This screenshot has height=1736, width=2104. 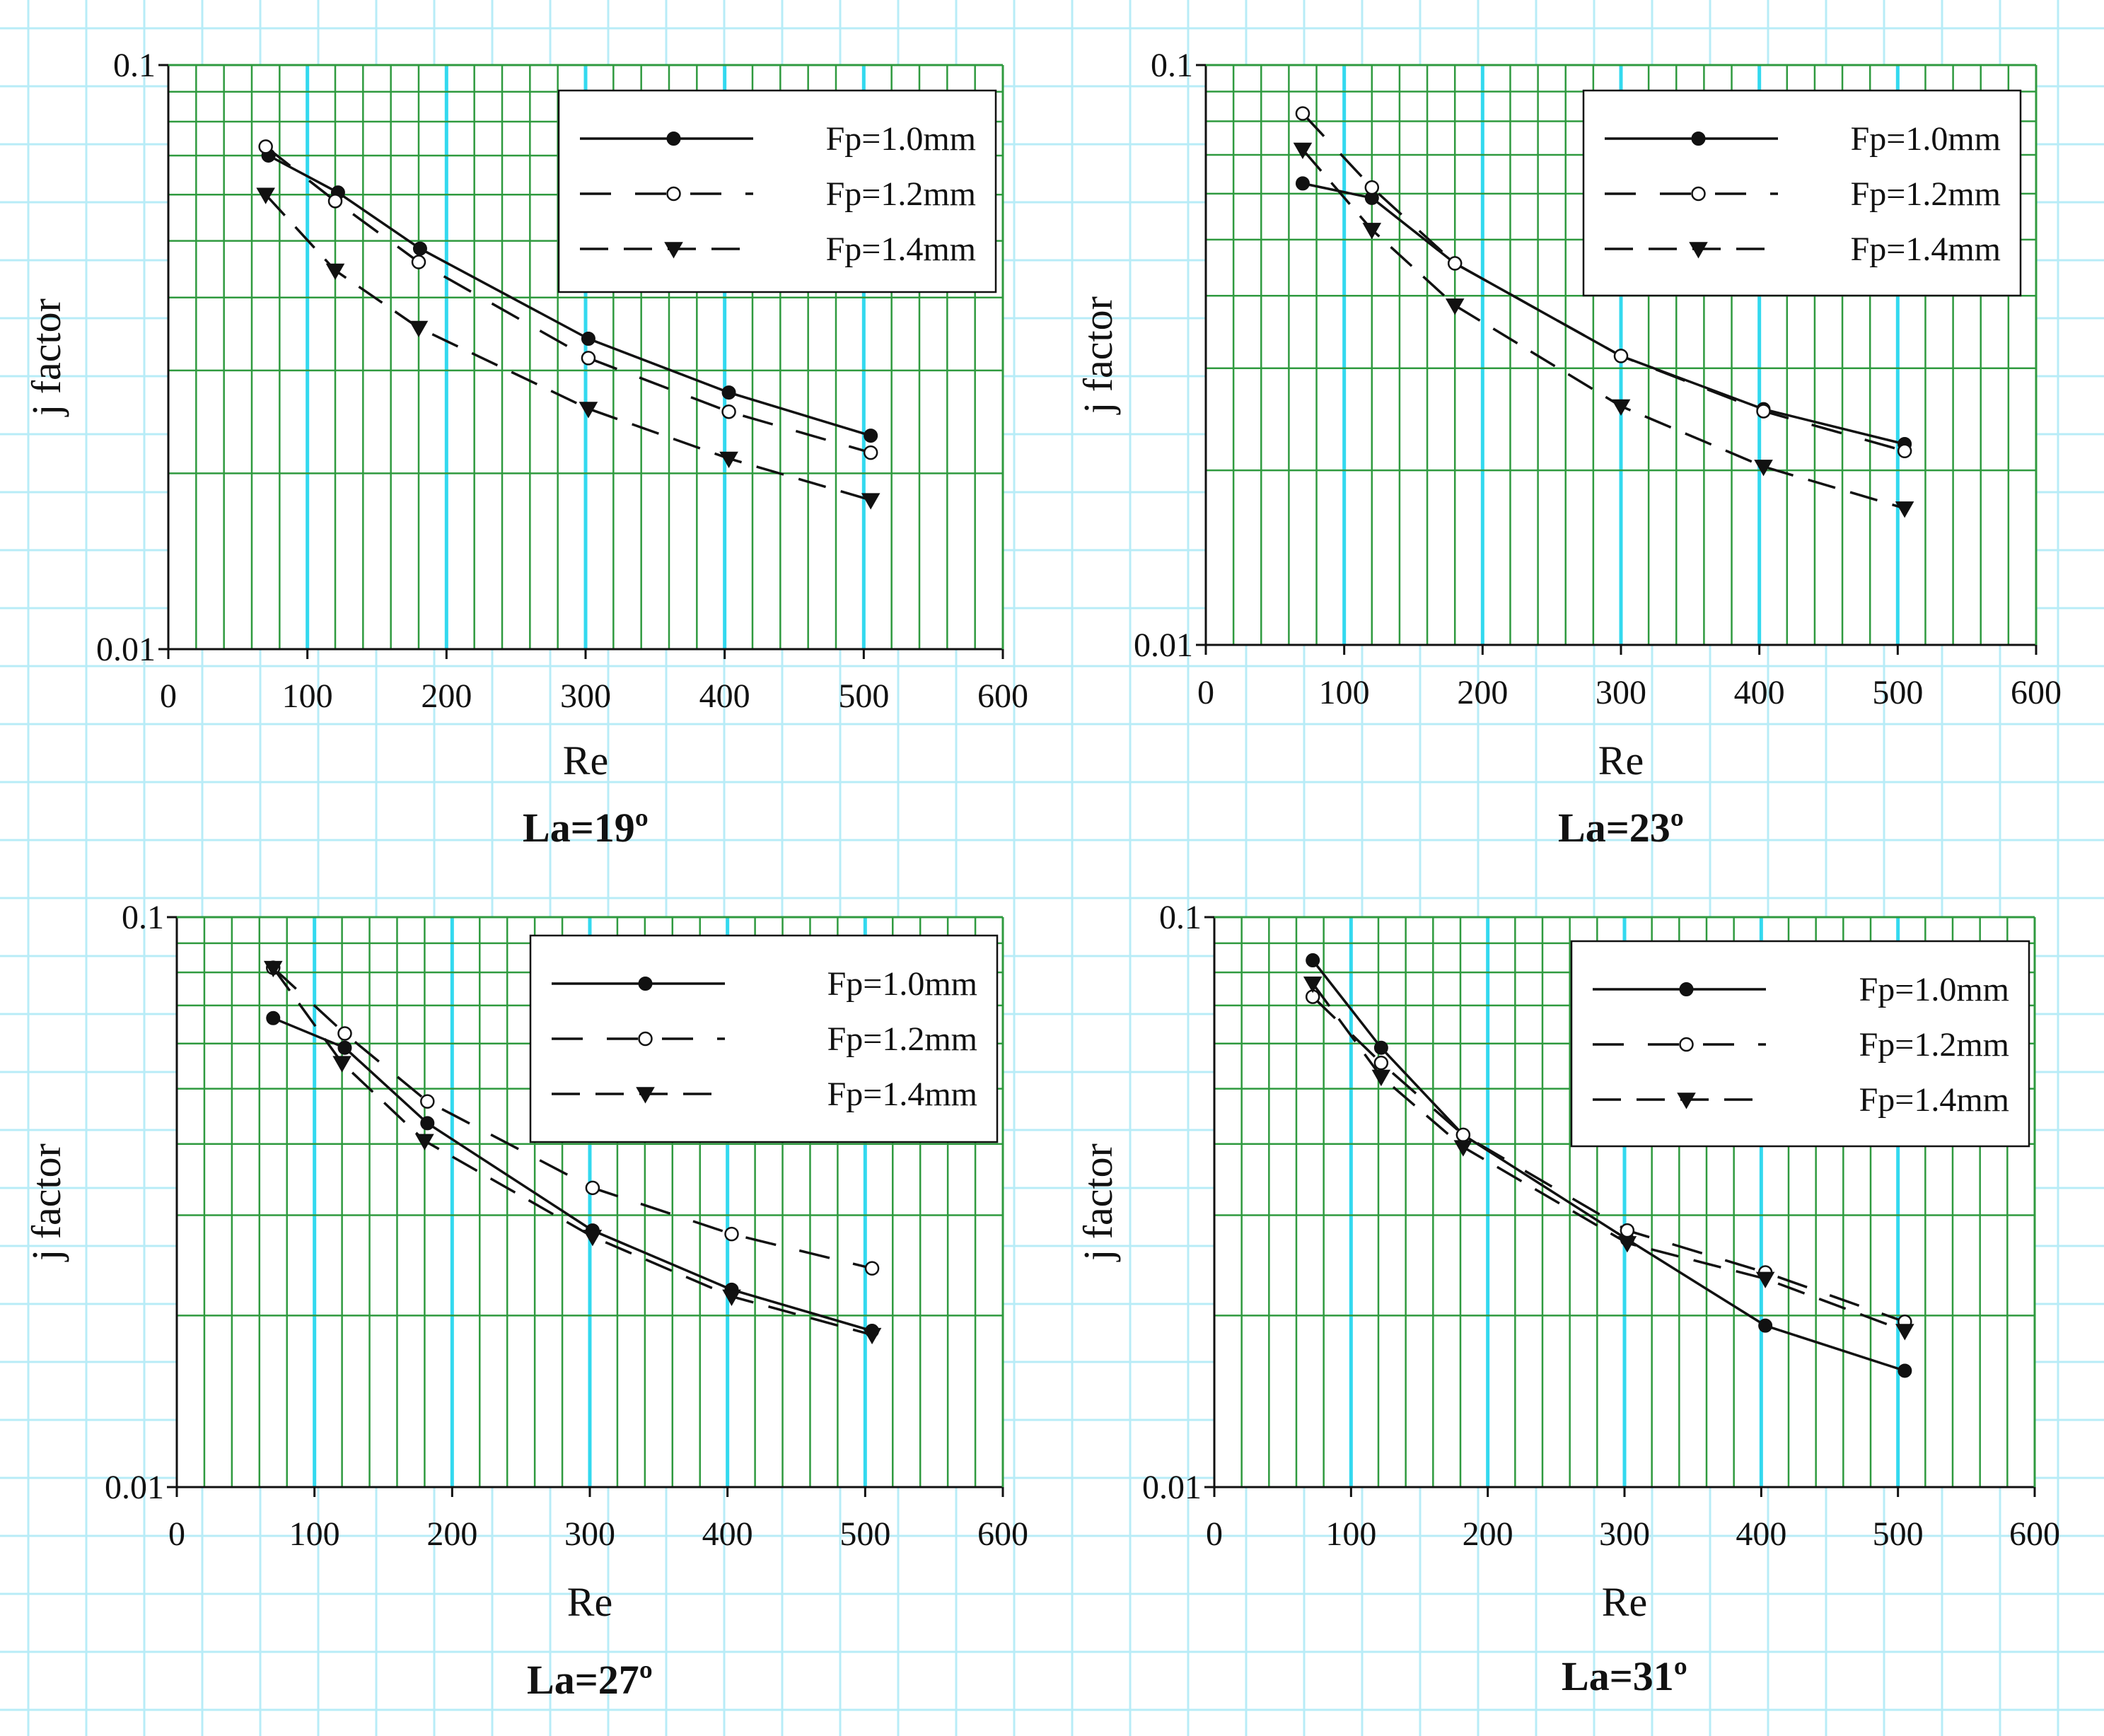 I want to click on chart-title: La=19º, so click(x=586, y=828).